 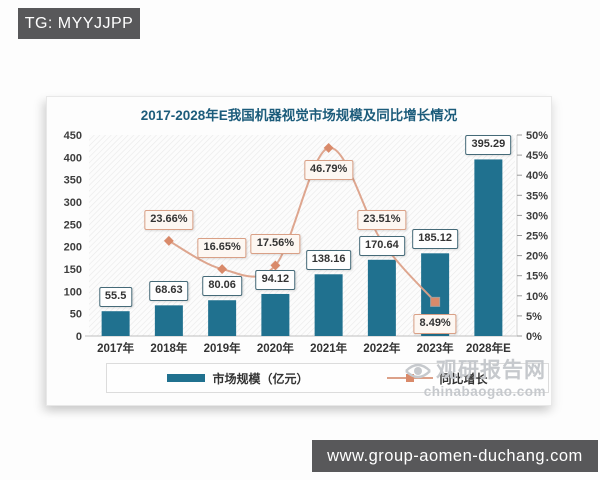 I want to click on telegram-contact-badge: TG: MYYJJPP, so click(x=79, y=23).